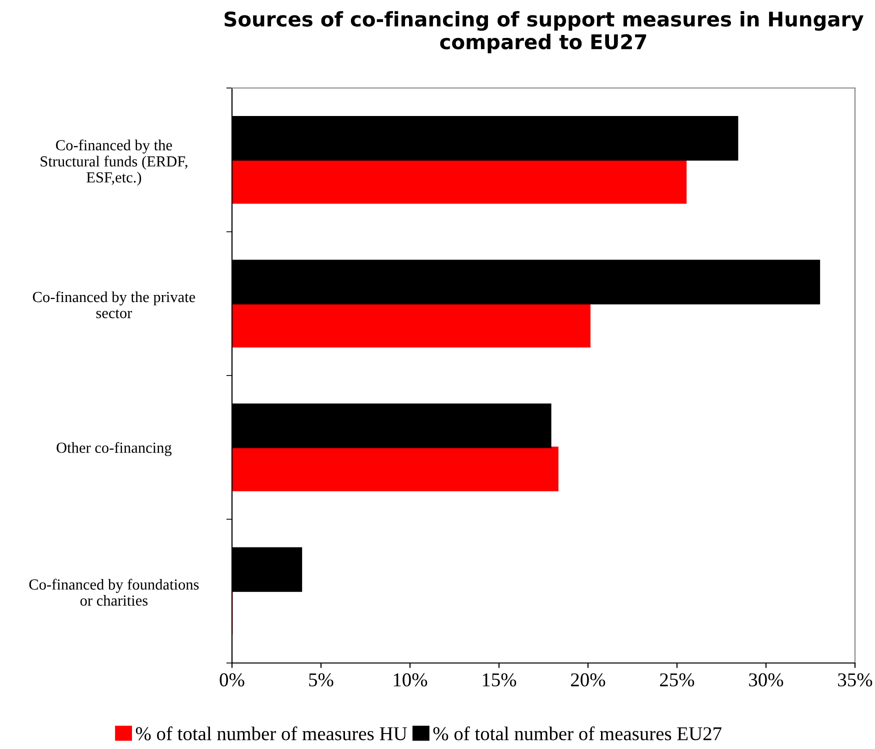 Image resolution: width=875 pixels, height=749 pixels. Describe the element at coordinates (588, 679) in the screenshot. I see `x-tick-label: 20%` at that location.